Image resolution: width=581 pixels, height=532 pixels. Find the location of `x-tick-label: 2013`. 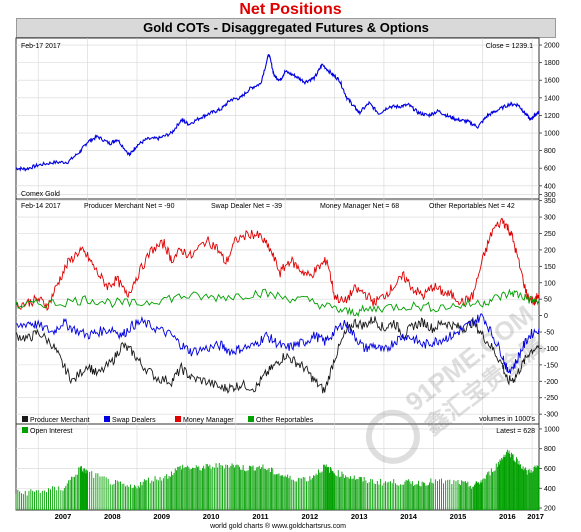

x-tick-label: 2013 is located at coordinates (359, 516).